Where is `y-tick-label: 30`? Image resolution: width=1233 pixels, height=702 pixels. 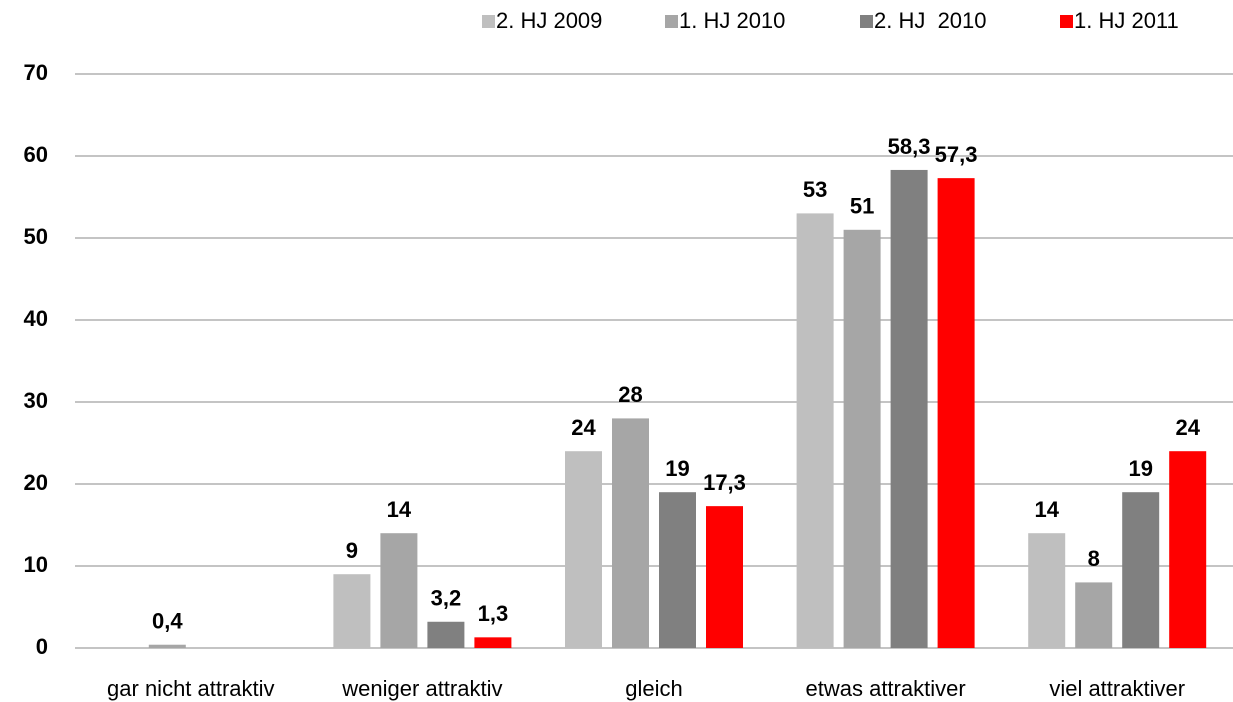 y-tick-label: 30 is located at coordinates (36, 400).